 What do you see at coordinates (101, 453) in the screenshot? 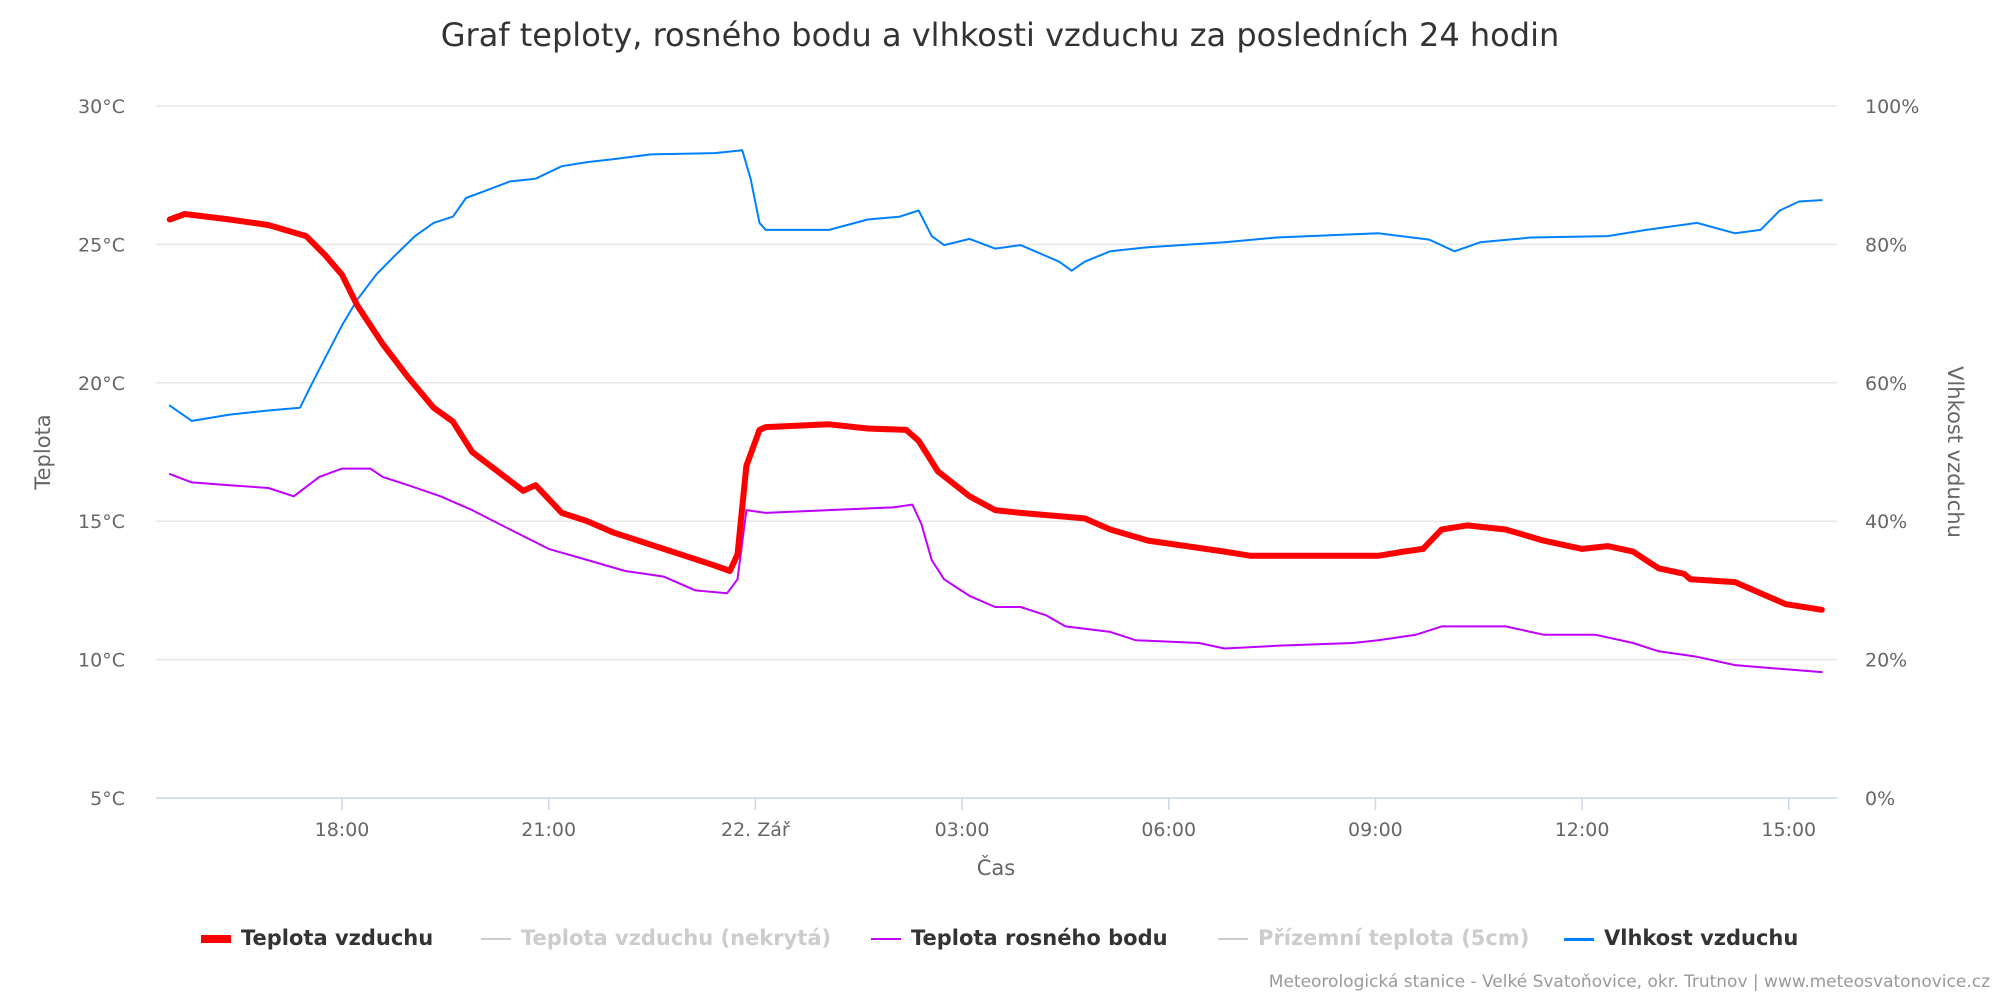
I see `y-axis-ticks: 5°C 10°C 15°C 20°C 25°C 30°C` at bounding box center [101, 453].